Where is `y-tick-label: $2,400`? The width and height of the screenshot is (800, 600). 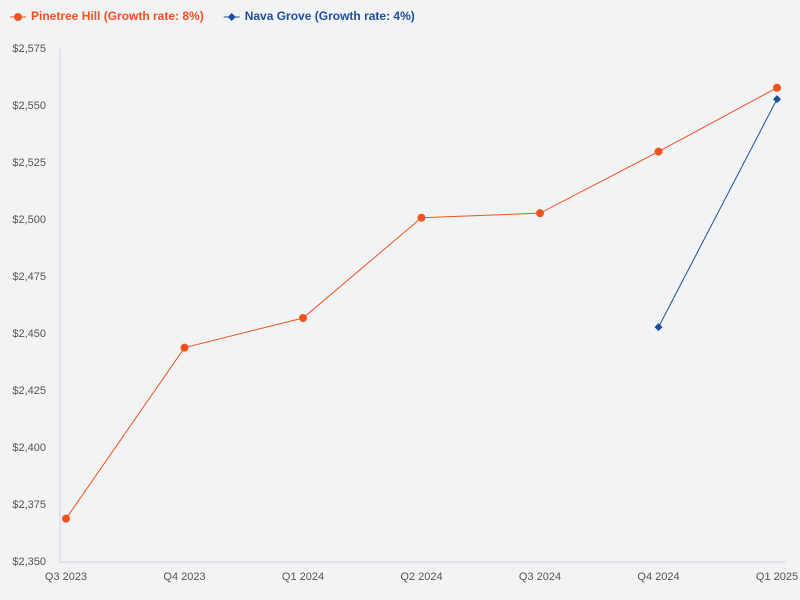 y-tick-label: $2,400 is located at coordinates (29, 448).